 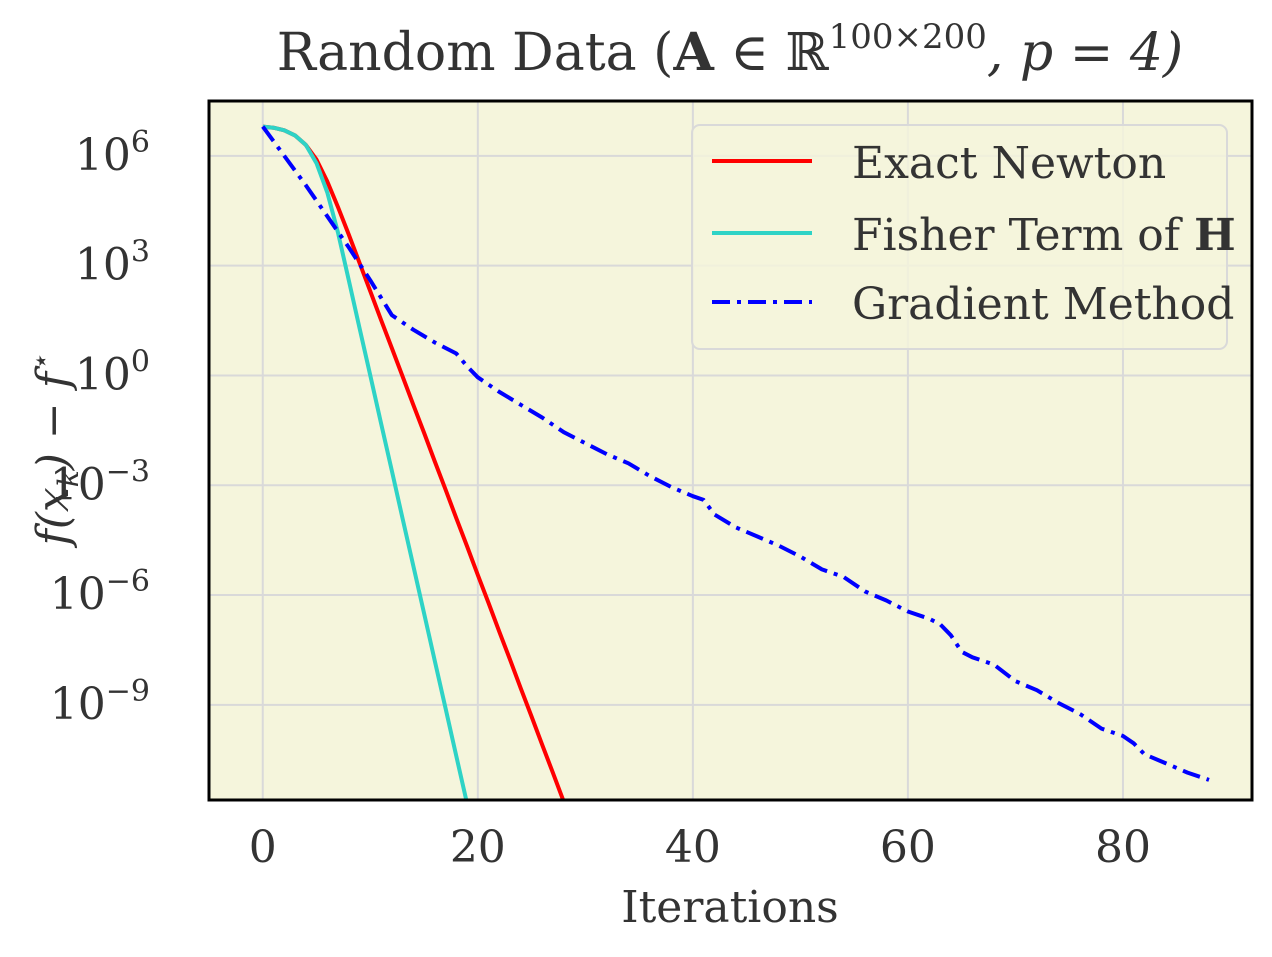 What do you see at coordinates (100, 427) in the screenshot?
I see `y-tick-labels: 10⁶ 10³ 10⁰ 10⁻³ 10⁻⁶ 10⁻⁹` at bounding box center [100, 427].